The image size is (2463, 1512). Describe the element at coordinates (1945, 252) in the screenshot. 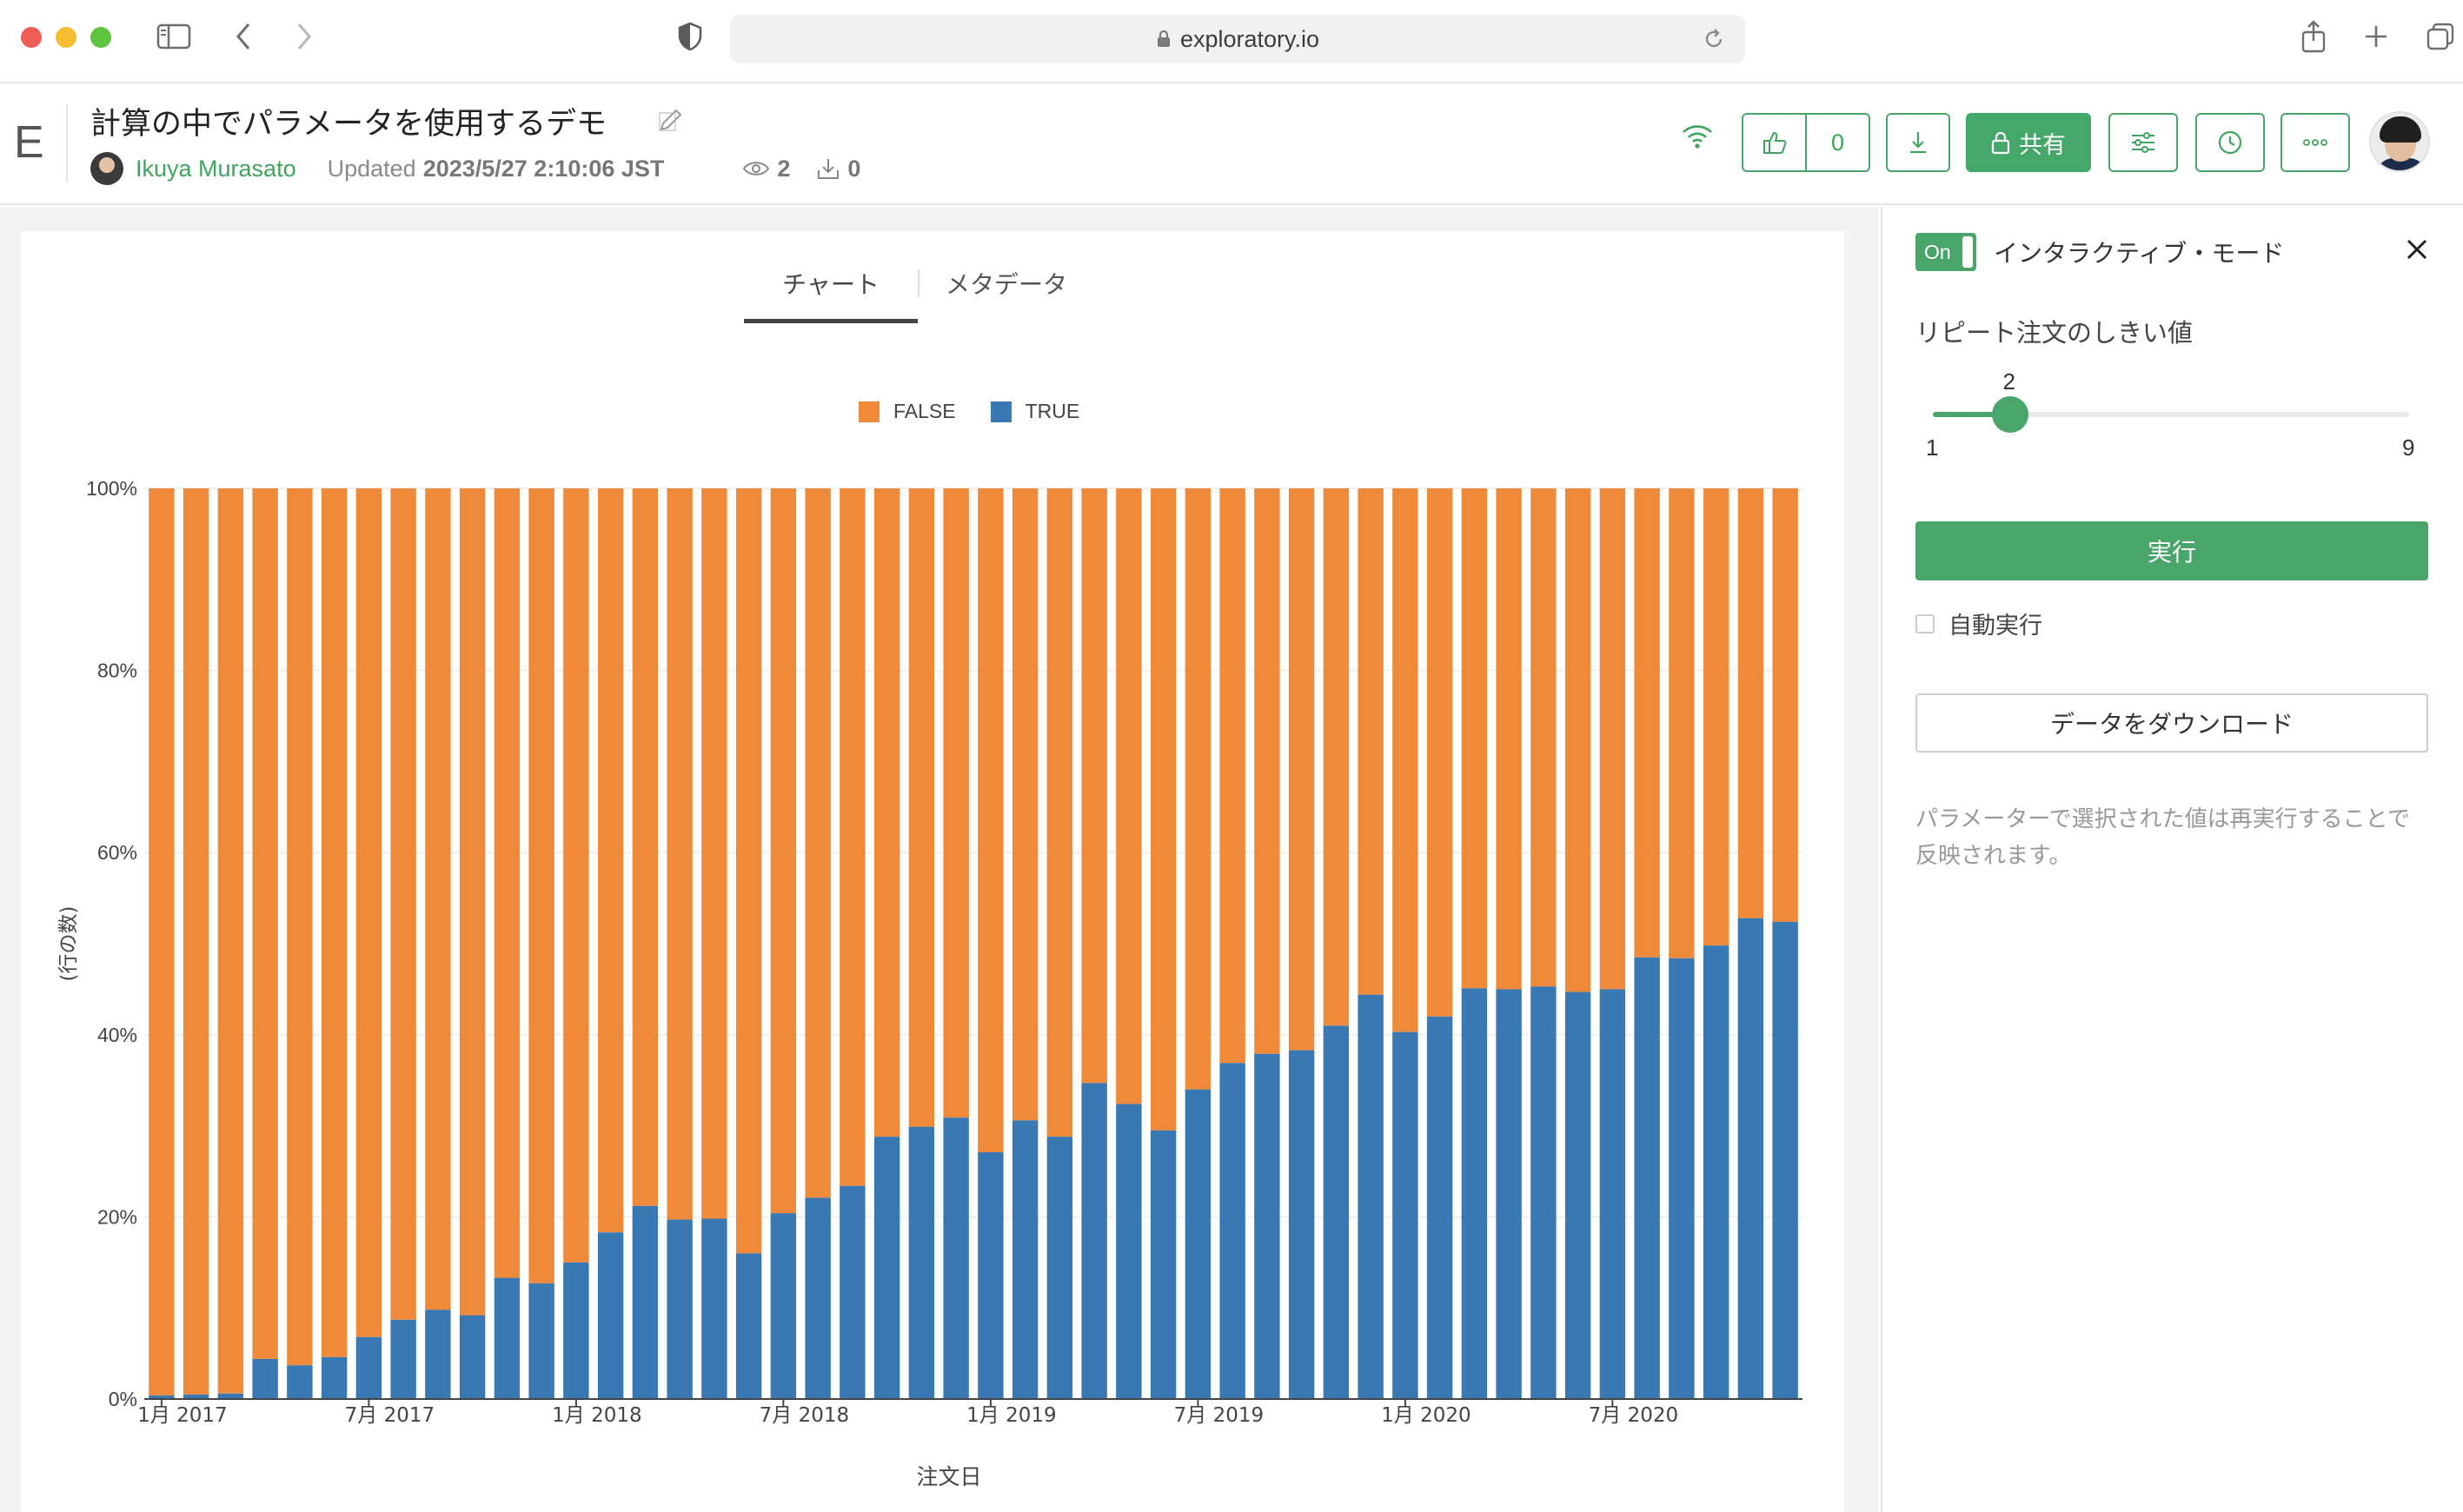

I see `interactive-mode-toggle: On` at that location.